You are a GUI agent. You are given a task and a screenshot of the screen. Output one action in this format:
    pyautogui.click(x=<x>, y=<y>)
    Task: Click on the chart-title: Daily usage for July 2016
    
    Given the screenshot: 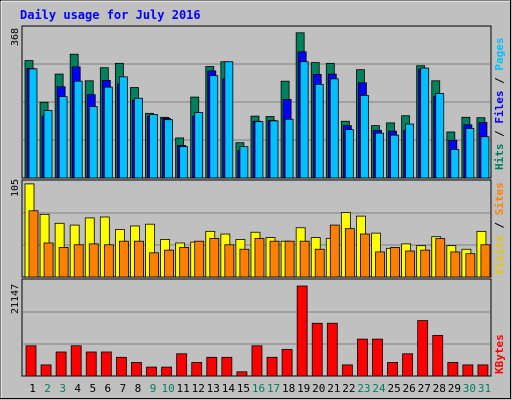 What is the action you would take?
    pyautogui.click(x=110, y=15)
    